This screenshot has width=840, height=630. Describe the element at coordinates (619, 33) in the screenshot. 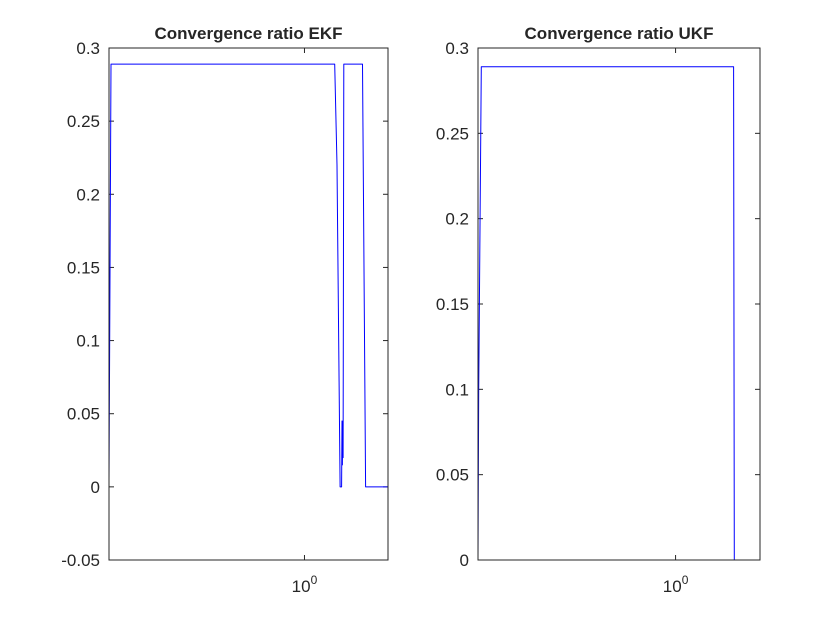

I see `plot-title: Convergence ratio UKF` at that location.